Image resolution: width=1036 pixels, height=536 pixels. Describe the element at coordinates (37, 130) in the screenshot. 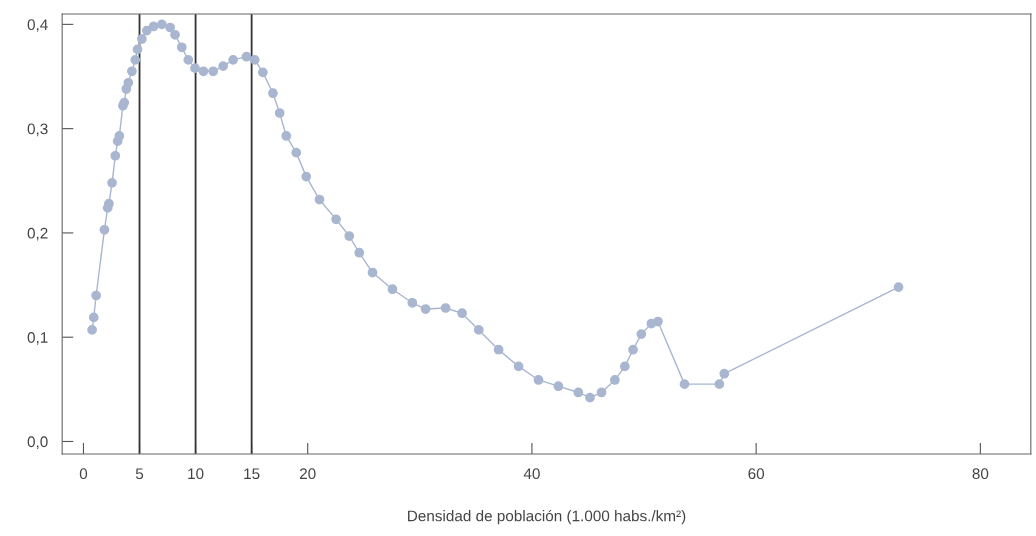

I see `y-tick-label: 0,3` at that location.